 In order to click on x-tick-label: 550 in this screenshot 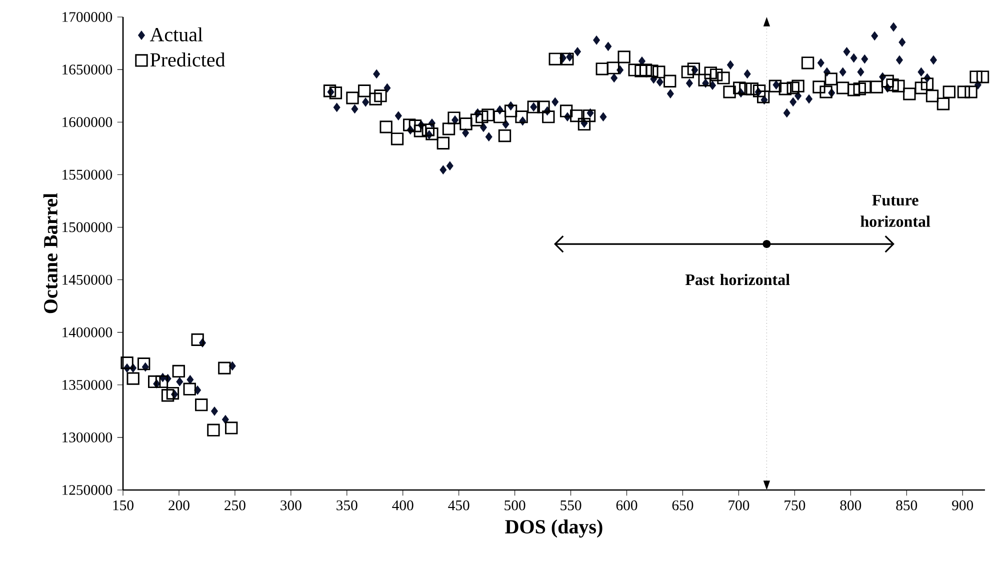, I will do `click(571, 505)`.